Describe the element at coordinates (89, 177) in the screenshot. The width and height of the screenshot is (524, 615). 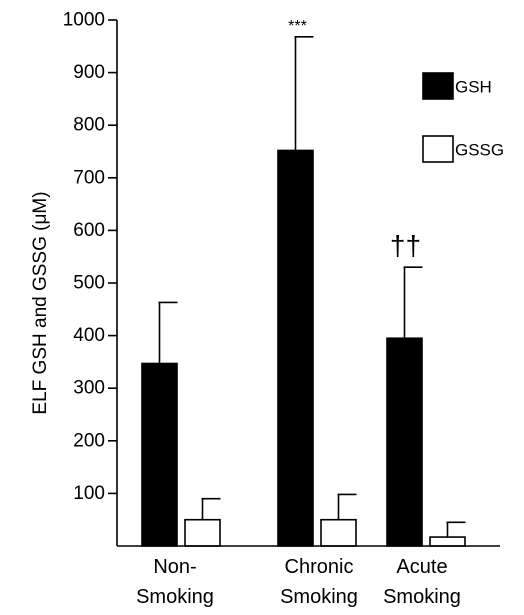
I see `y-tick-label: 700` at that location.